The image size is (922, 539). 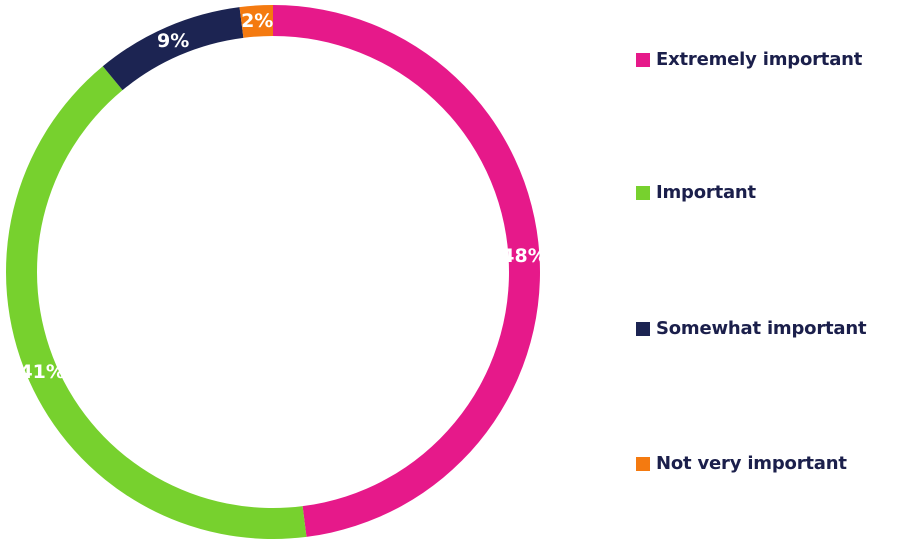 What do you see at coordinates (643, 192) in the screenshot?
I see `legend-swatch-important` at bounding box center [643, 192].